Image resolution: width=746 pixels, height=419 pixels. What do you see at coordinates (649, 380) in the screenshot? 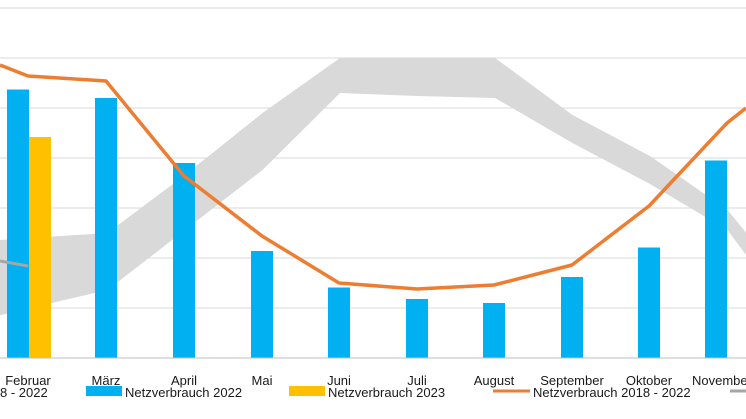
I see `x-tick-label: Oktober` at bounding box center [649, 380].